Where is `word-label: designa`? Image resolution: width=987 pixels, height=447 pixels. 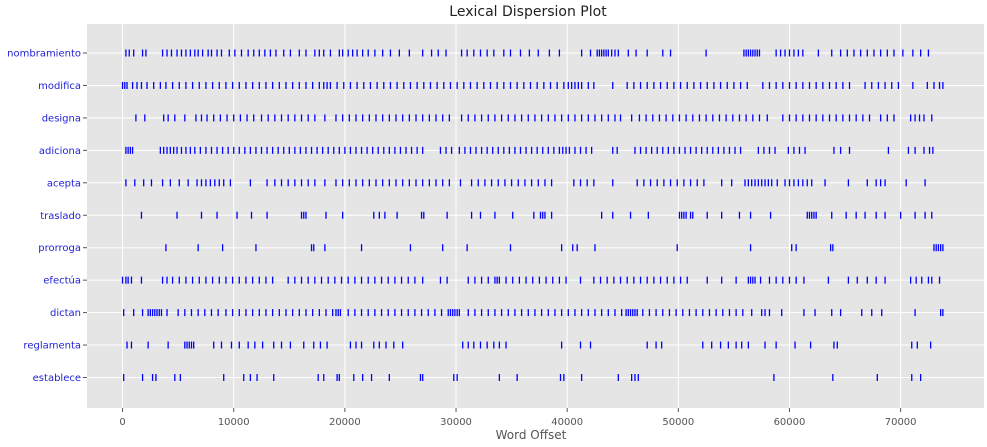 word-label: designa is located at coordinates (61, 118).